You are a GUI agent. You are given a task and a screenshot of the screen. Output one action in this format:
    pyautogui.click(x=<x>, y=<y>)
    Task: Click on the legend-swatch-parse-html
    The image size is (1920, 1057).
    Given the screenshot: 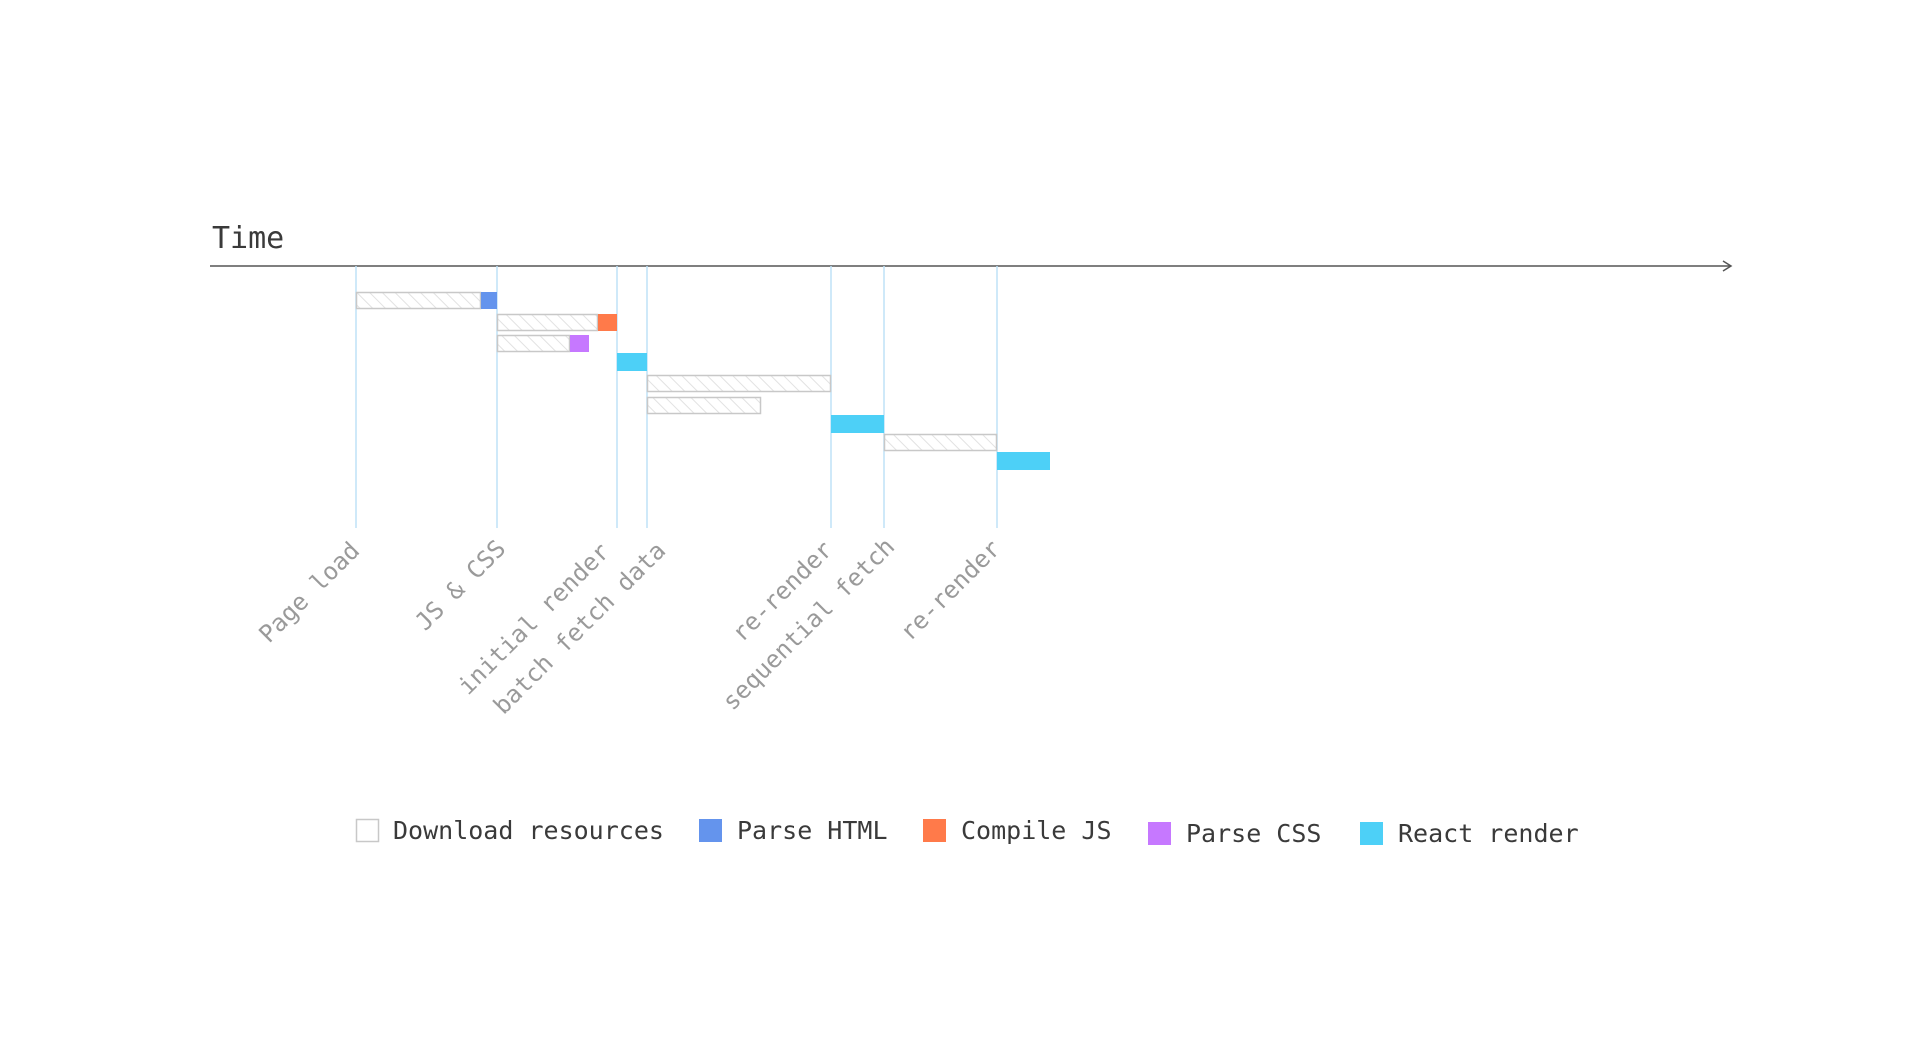 What is the action you would take?
    pyautogui.click(x=710, y=830)
    